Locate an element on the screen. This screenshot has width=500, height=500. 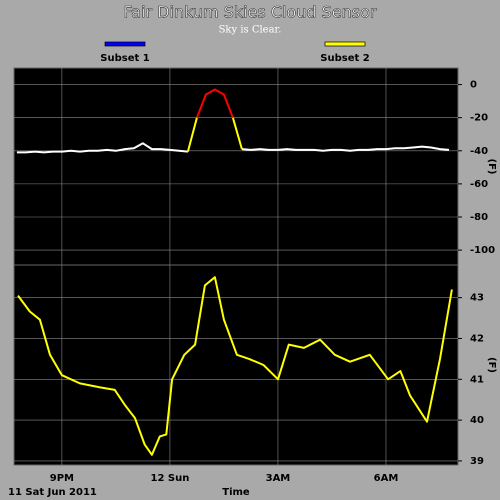
x-tick-label: 6AM is located at coordinates (386, 478).